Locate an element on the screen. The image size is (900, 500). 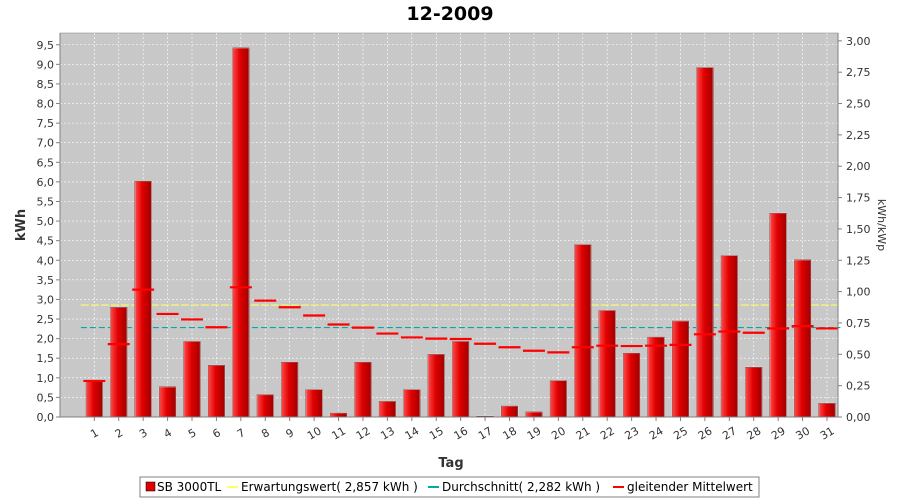
x-tick-label: 12 is located at coordinates (363, 433).